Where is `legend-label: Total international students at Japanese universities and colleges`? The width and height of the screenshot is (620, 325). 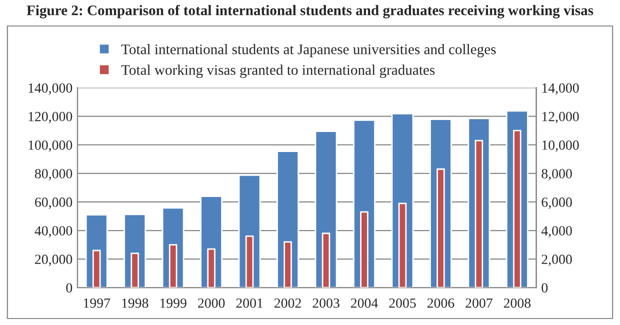
legend-label: Total international students at Japanese universities and colleges is located at coordinates (308, 51).